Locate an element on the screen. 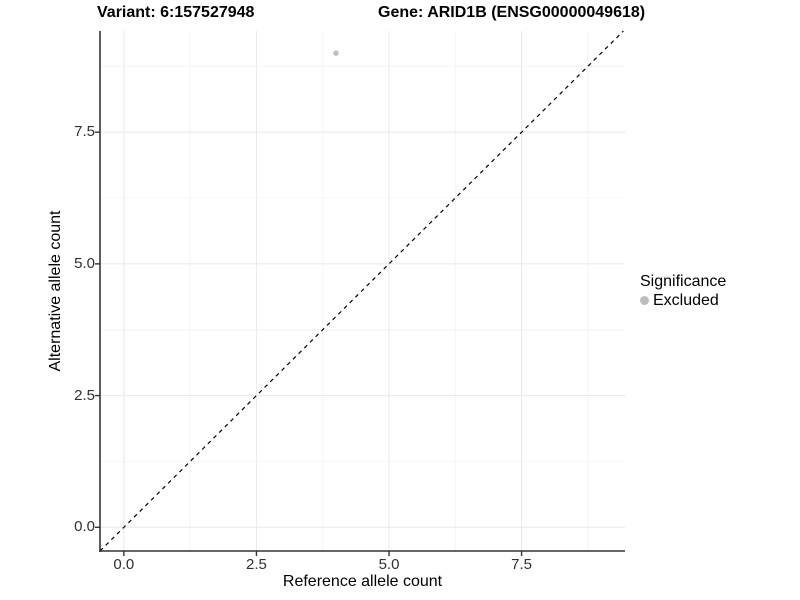 This screenshot has width=800, height=600. y-tick-label: 0.0 is located at coordinates (84, 527).